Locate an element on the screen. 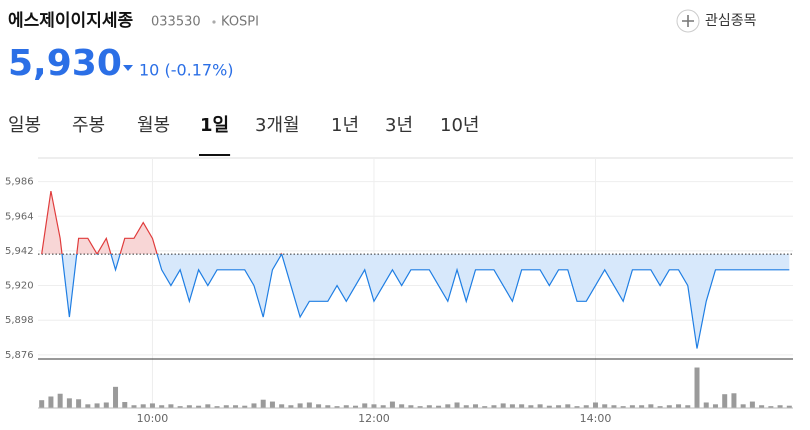  separator is located at coordinates (214, 22).